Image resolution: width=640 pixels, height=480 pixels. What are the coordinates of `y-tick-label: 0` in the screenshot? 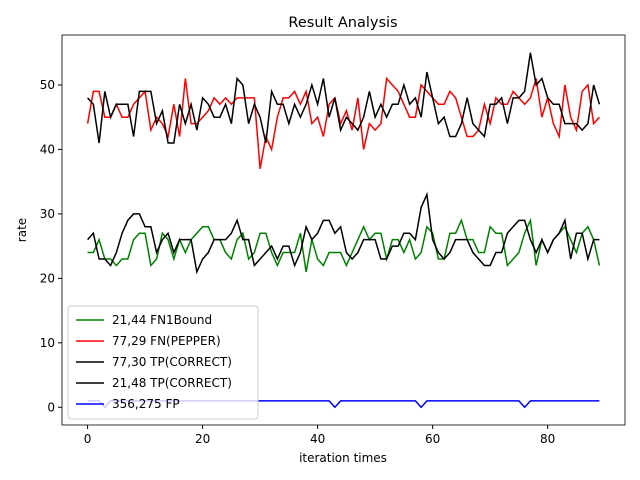 It's located at (51, 407).